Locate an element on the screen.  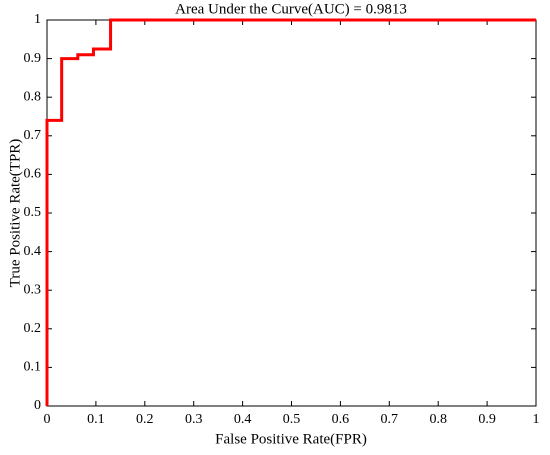
x-tick-label: 1 is located at coordinates (536, 419).